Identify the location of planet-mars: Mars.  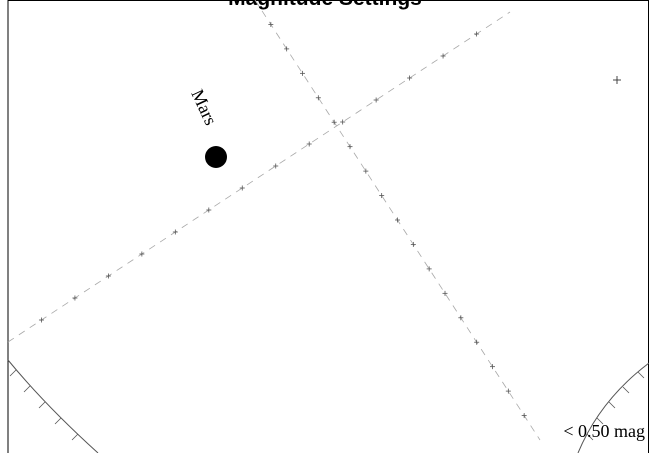
(207, 127).